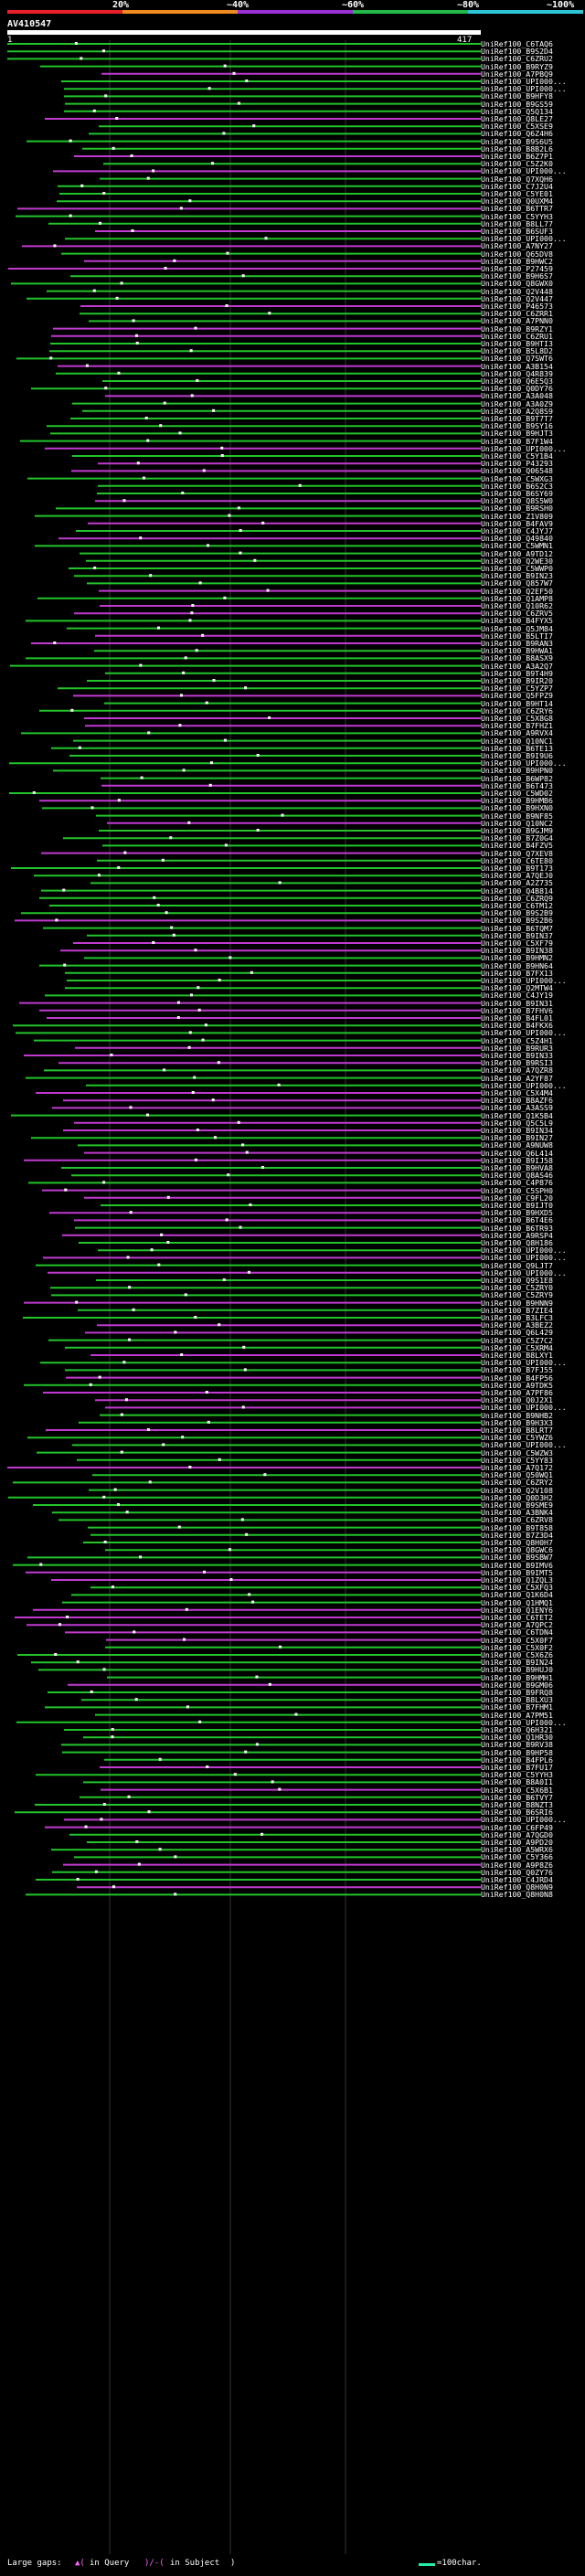  I want to click on hit-label: UniRef100_B6TTR7, so click(517, 209).